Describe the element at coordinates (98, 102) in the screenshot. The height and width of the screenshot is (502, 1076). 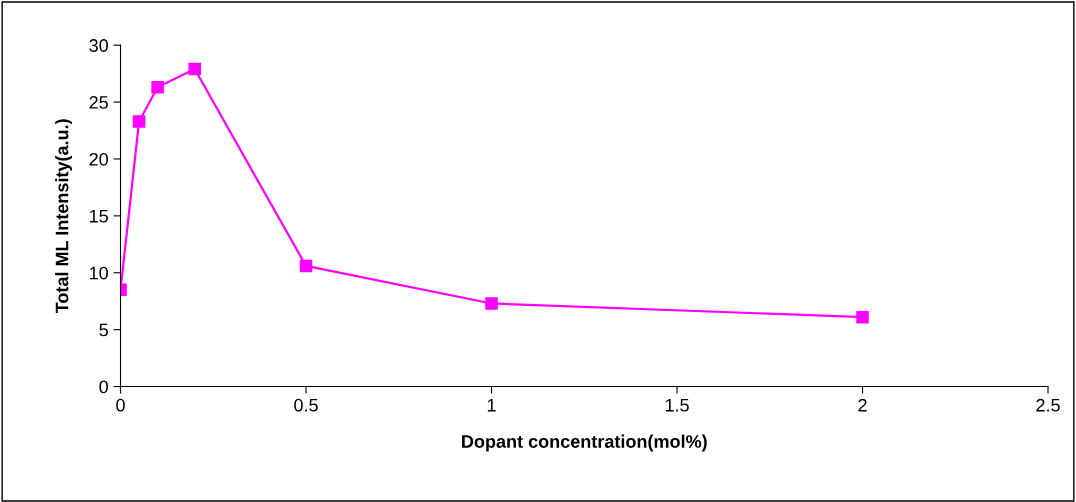
I see `y-tick-label: 25` at that location.